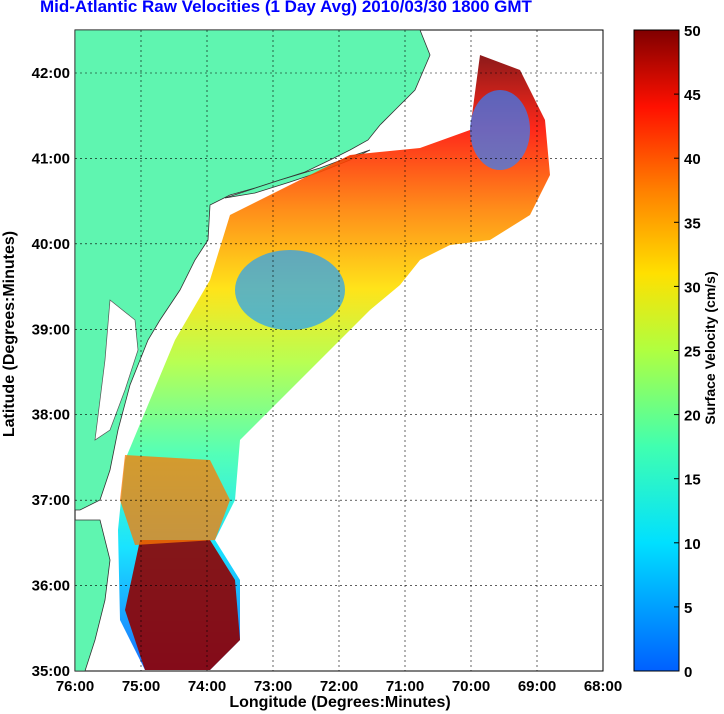  Describe the element at coordinates (692, 159) in the screenshot. I see `colorbar-tick-label: 40` at that location.